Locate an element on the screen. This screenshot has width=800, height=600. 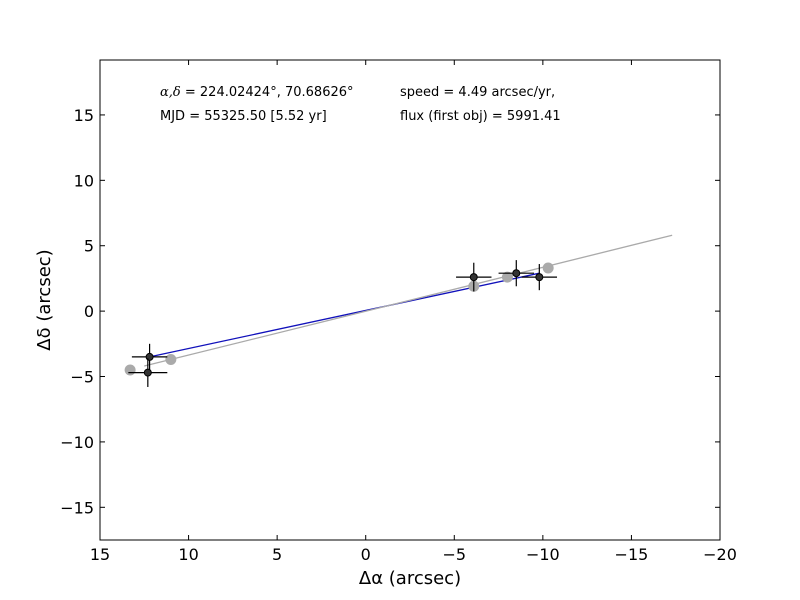
y-tick-label: 10 is located at coordinates (84, 180).